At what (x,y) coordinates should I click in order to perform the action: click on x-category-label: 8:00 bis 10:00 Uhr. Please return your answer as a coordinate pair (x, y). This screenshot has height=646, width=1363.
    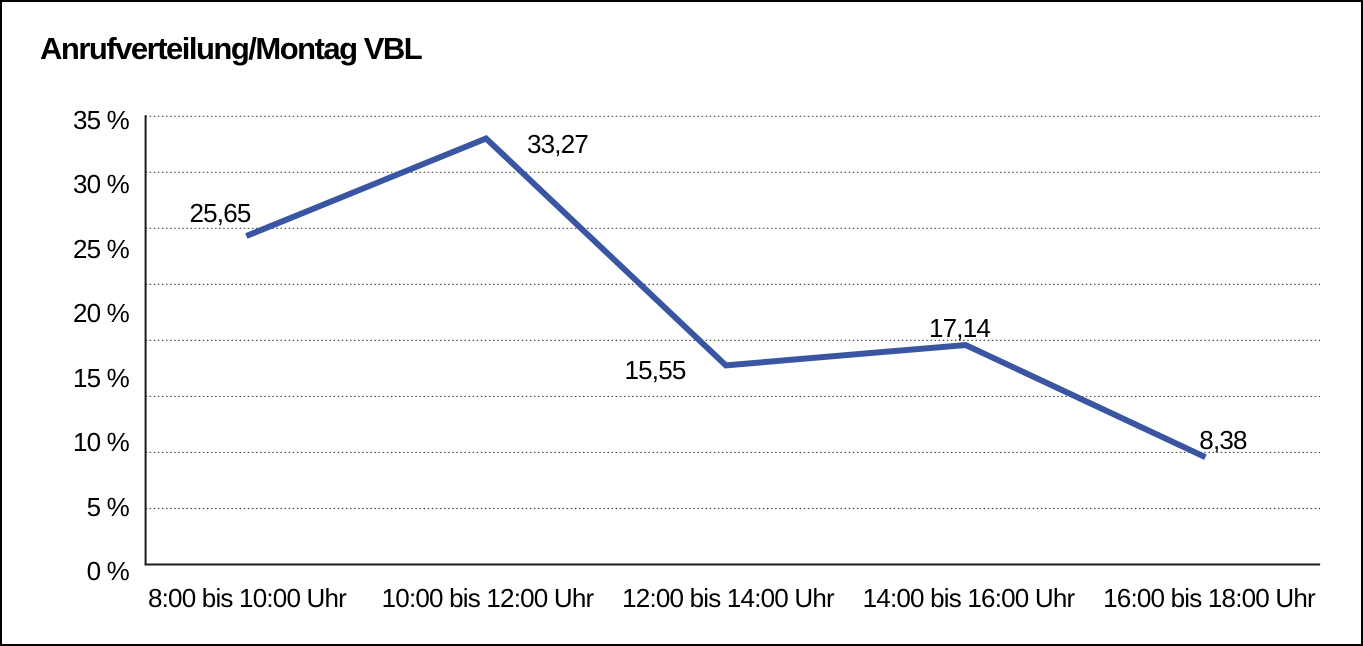
    Looking at the image, I should click on (247, 598).